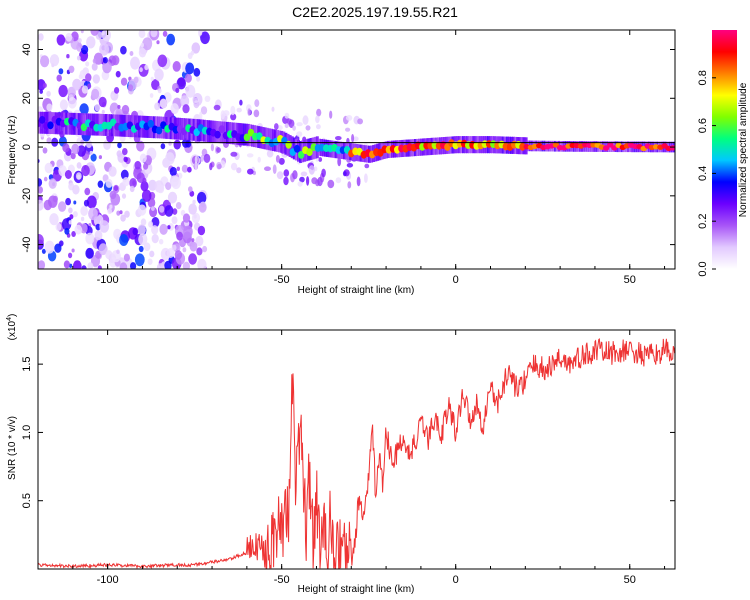 The width and height of the screenshot is (750, 600). What do you see at coordinates (27, 98) in the screenshot?
I see `spectrogram-y-tick-label: 20` at bounding box center [27, 98].